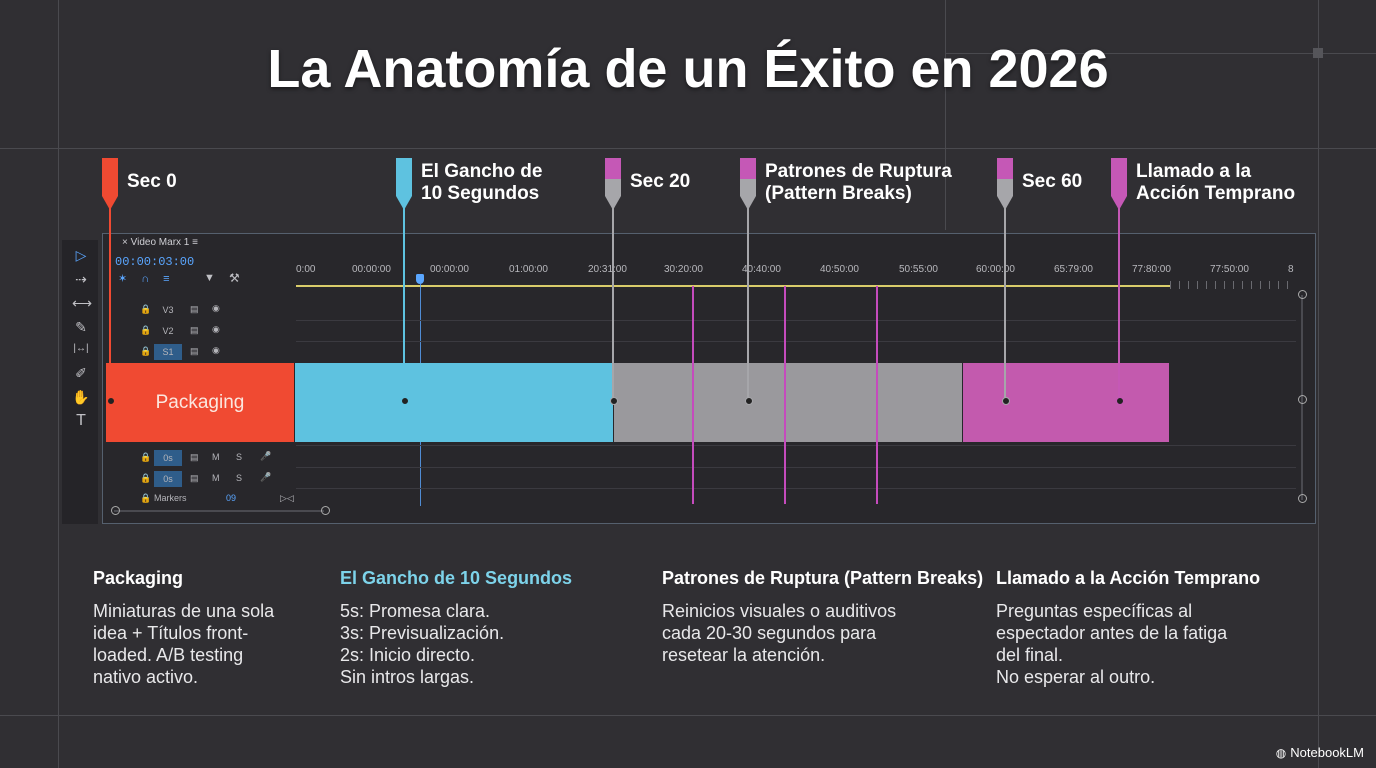 Image resolution: width=1376 pixels, height=768 pixels. What do you see at coordinates (761, 269) in the screenshot?
I see `ruler-tick-label: 40:40:00` at bounding box center [761, 269].